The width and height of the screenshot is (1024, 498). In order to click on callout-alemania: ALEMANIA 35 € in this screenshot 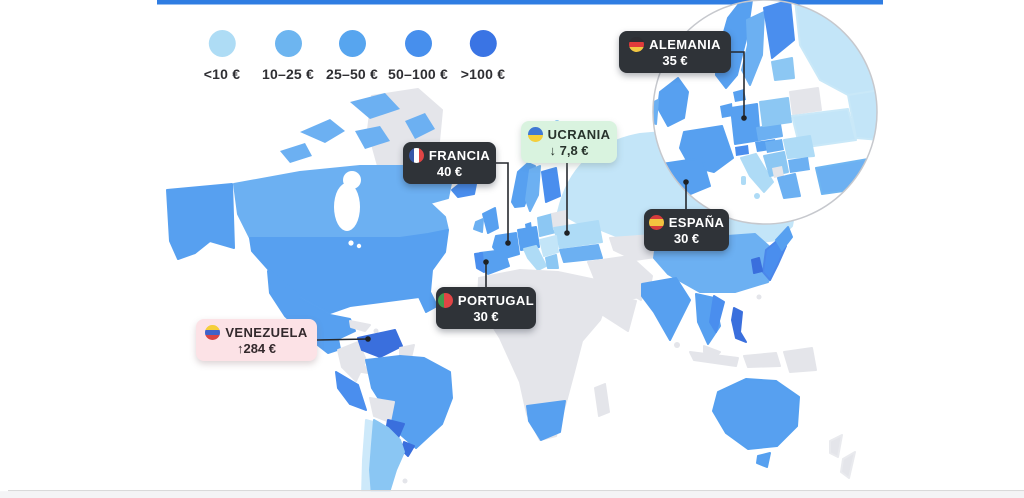, I will do `click(675, 52)`.